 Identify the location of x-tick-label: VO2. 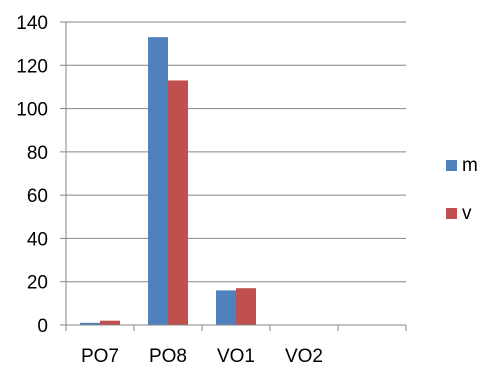
(304, 356).